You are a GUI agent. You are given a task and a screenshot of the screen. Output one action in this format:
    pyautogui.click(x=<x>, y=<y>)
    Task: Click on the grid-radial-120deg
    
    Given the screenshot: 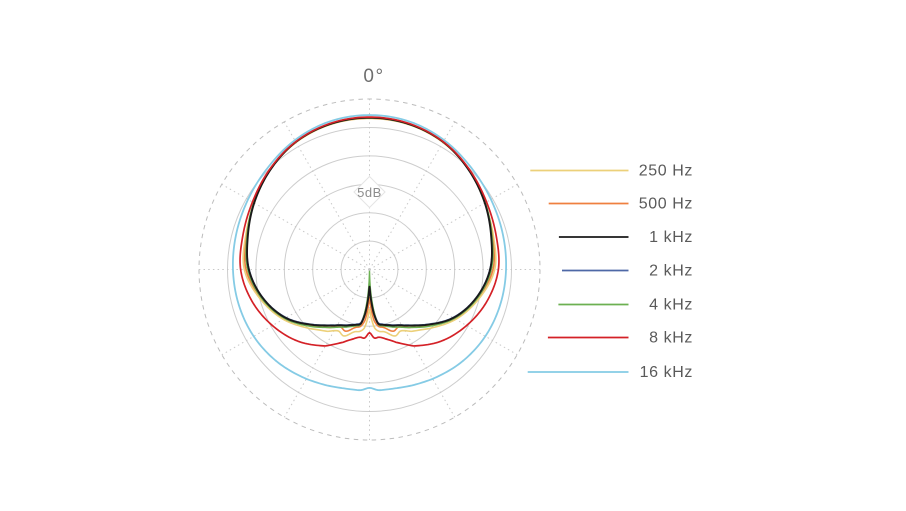 What is the action you would take?
    pyautogui.click(x=443, y=312)
    